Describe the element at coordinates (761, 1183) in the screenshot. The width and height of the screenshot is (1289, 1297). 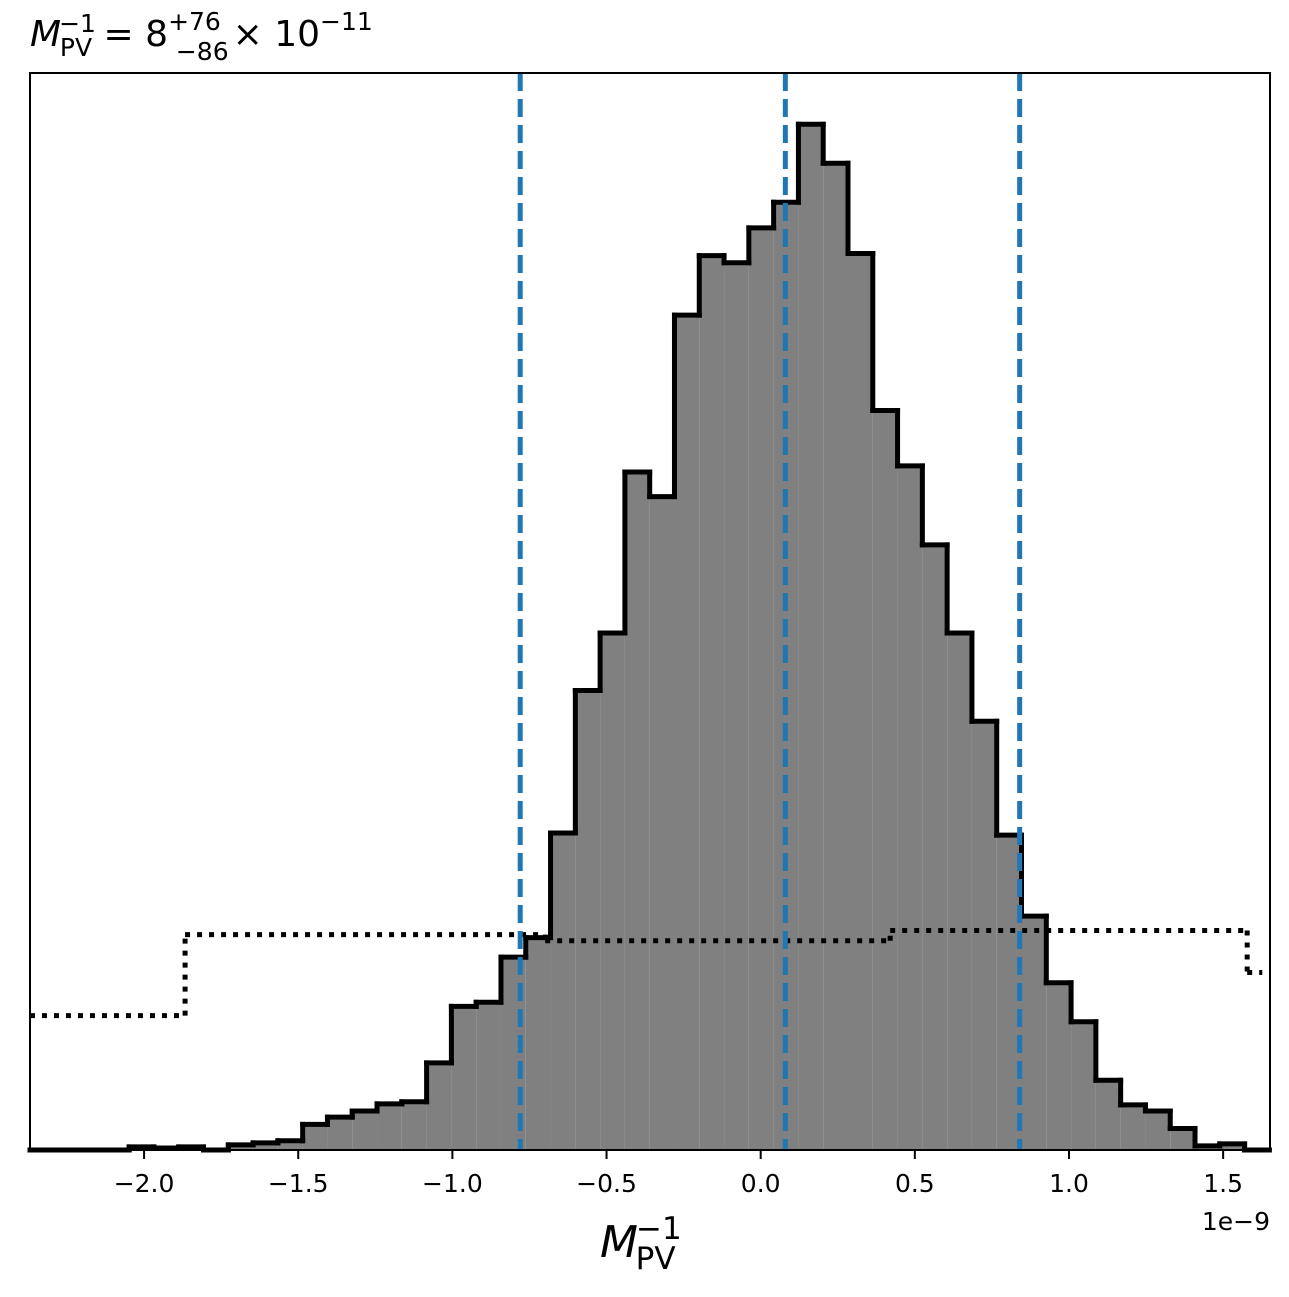
I see `x-tick-label: 0.0` at that location.